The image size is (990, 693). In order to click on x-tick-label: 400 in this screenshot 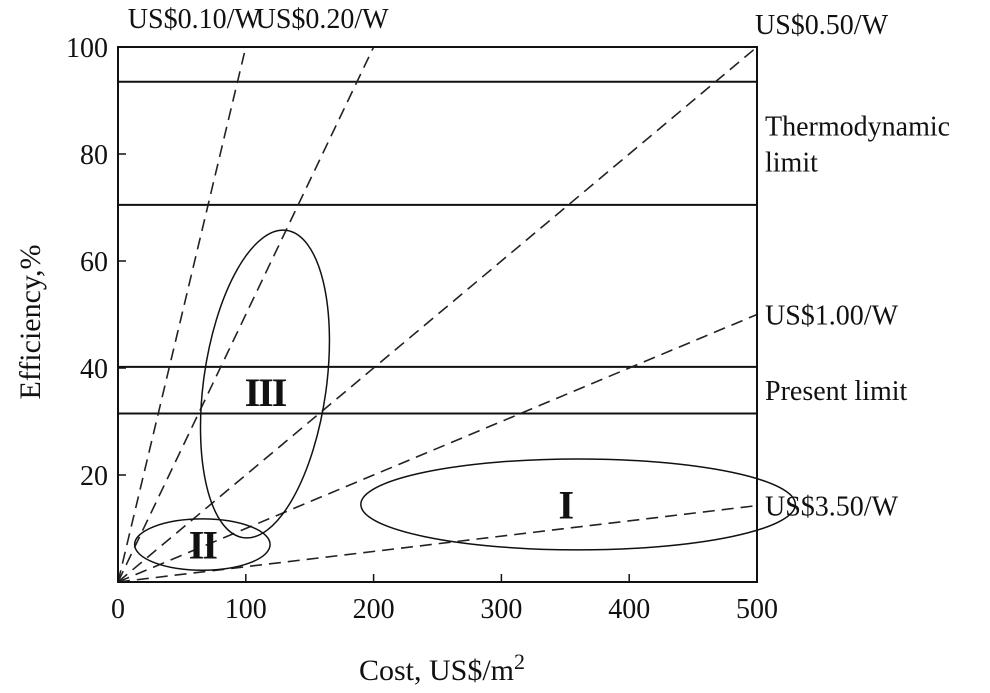, I will do `click(629, 609)`.